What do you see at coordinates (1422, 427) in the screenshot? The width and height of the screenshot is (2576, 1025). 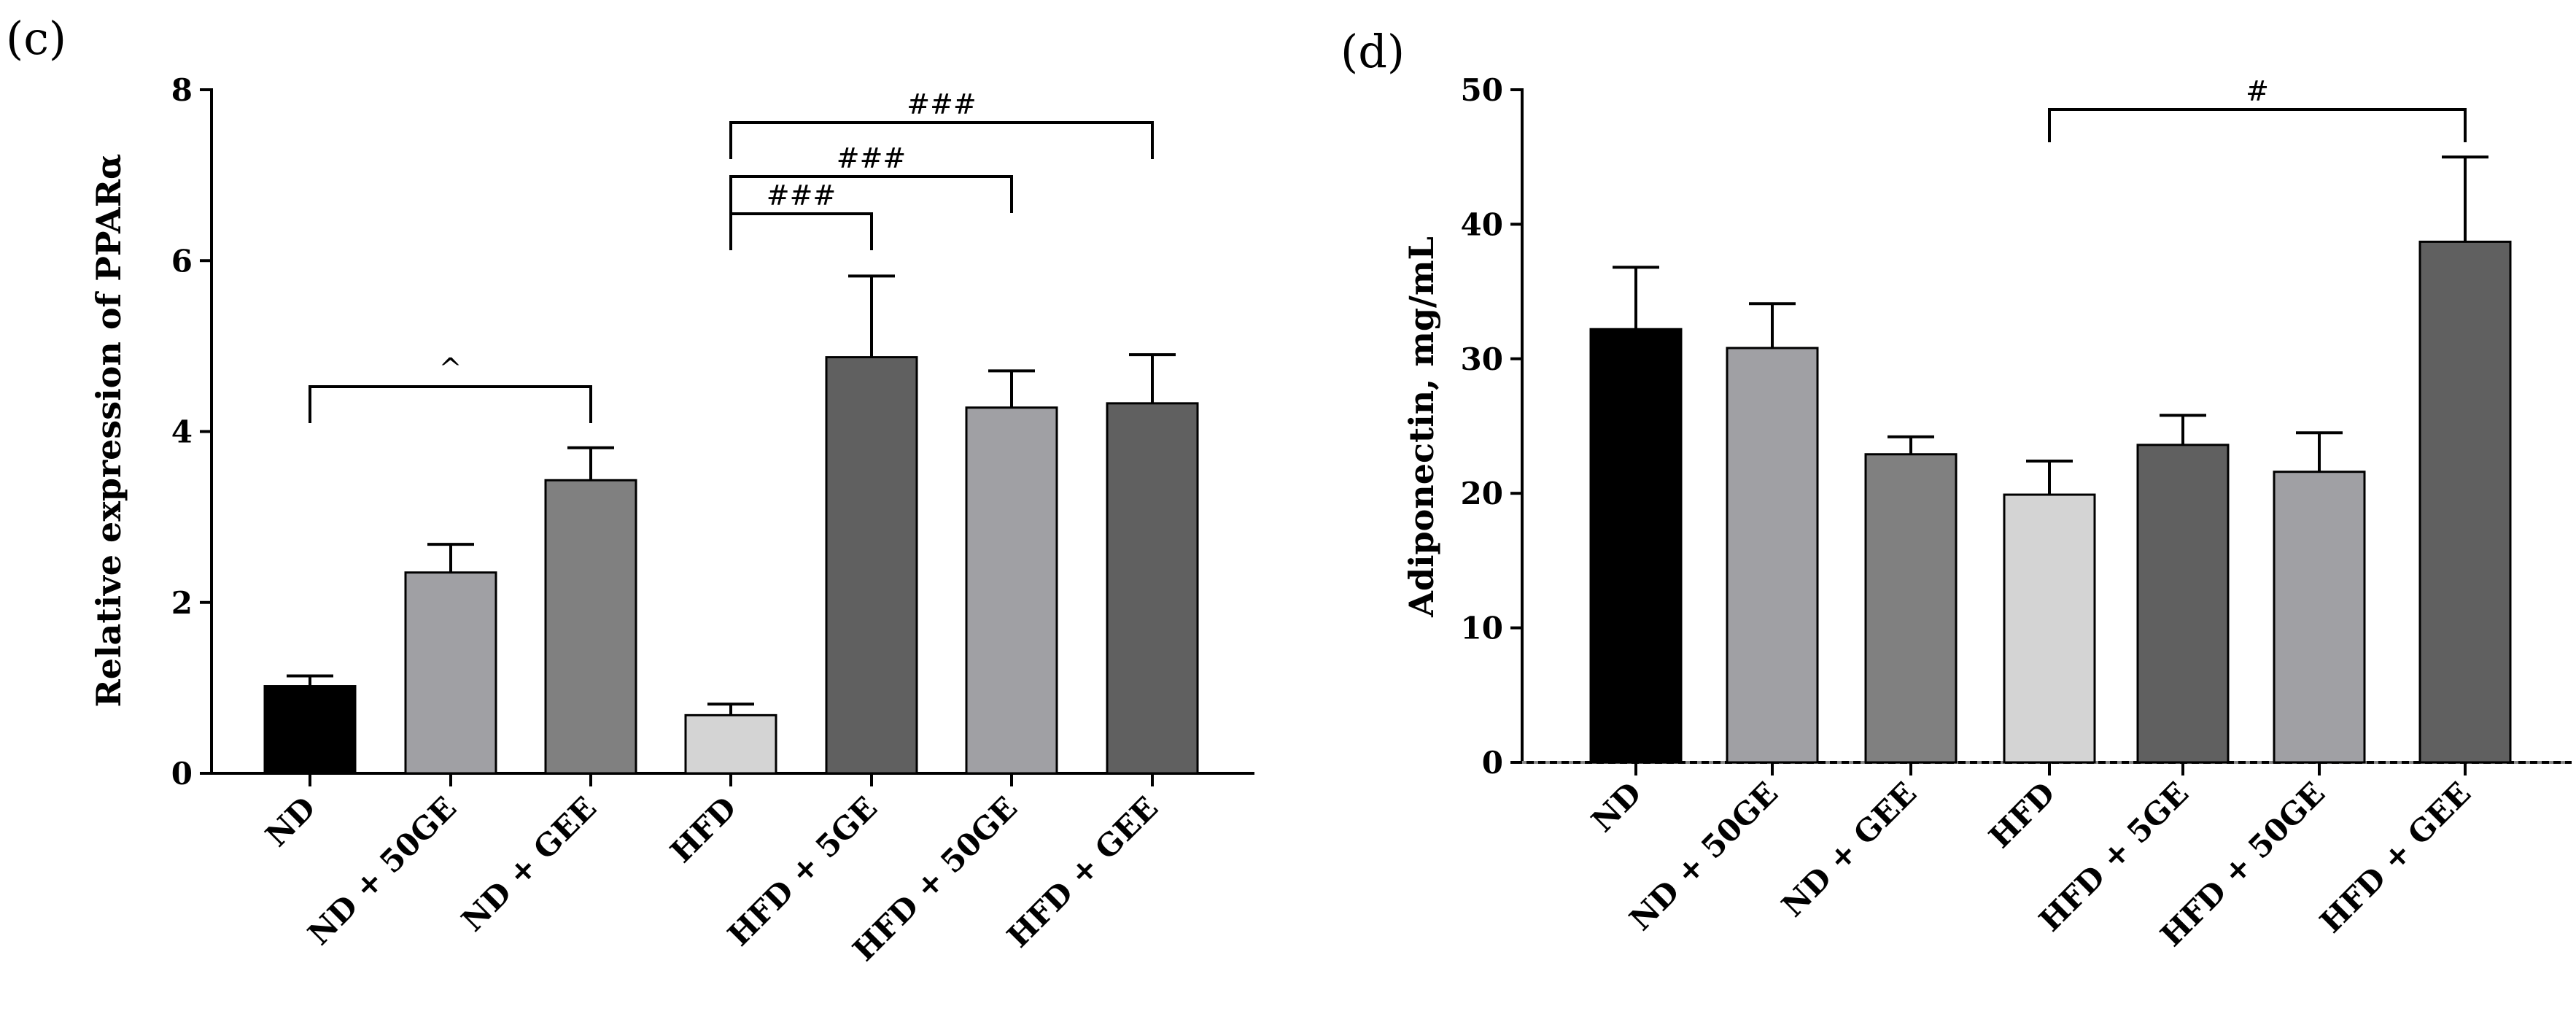 I see `panel-d-y-axis-title: Adiponectin, mg/mL` at bounding box center [1422, 427].